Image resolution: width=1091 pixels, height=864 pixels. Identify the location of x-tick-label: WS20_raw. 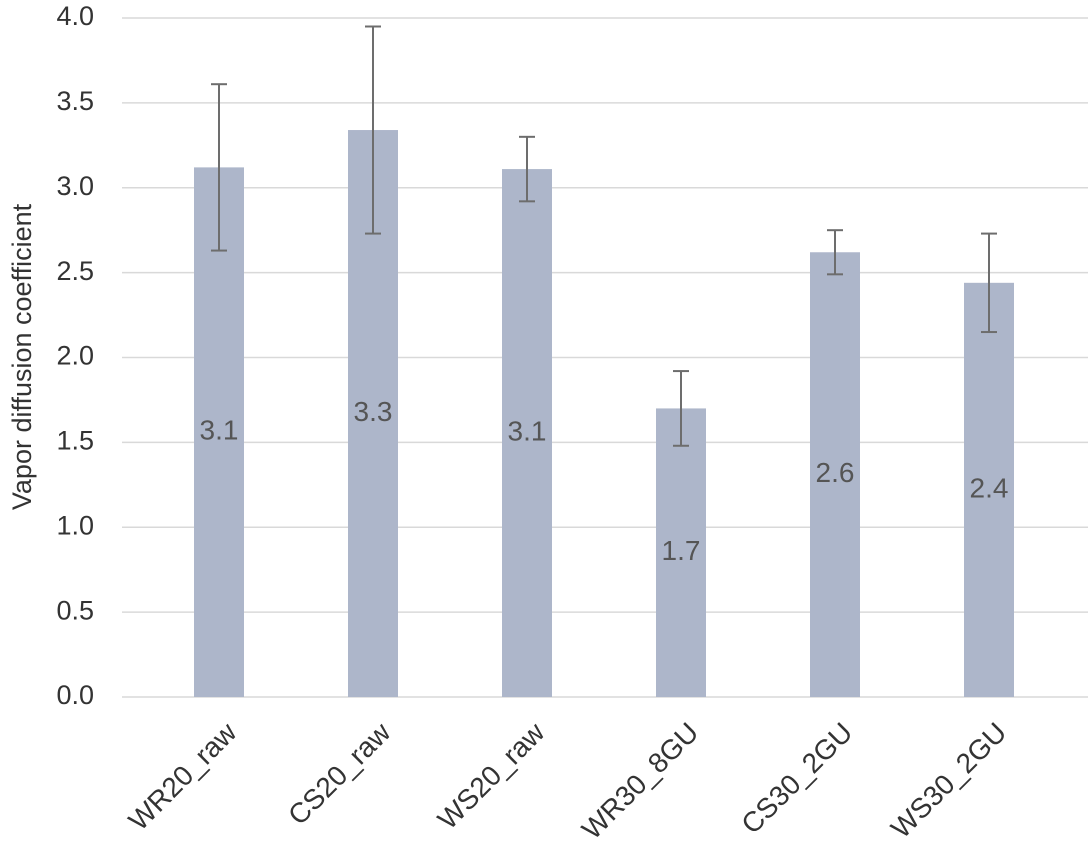
(491, 775).